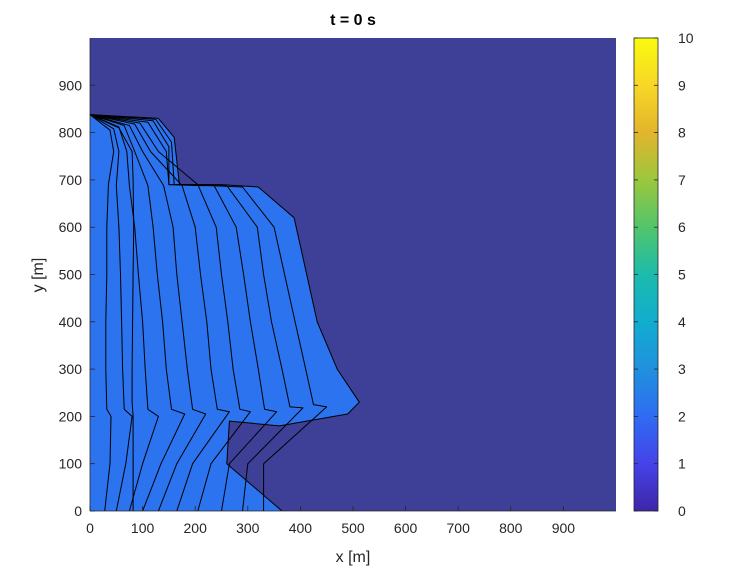 This screenshot has height=584, width=735. Describe the element at coordinates (38, 275) in the screenshot. I see `y-axis-label: y [m]` at that location.